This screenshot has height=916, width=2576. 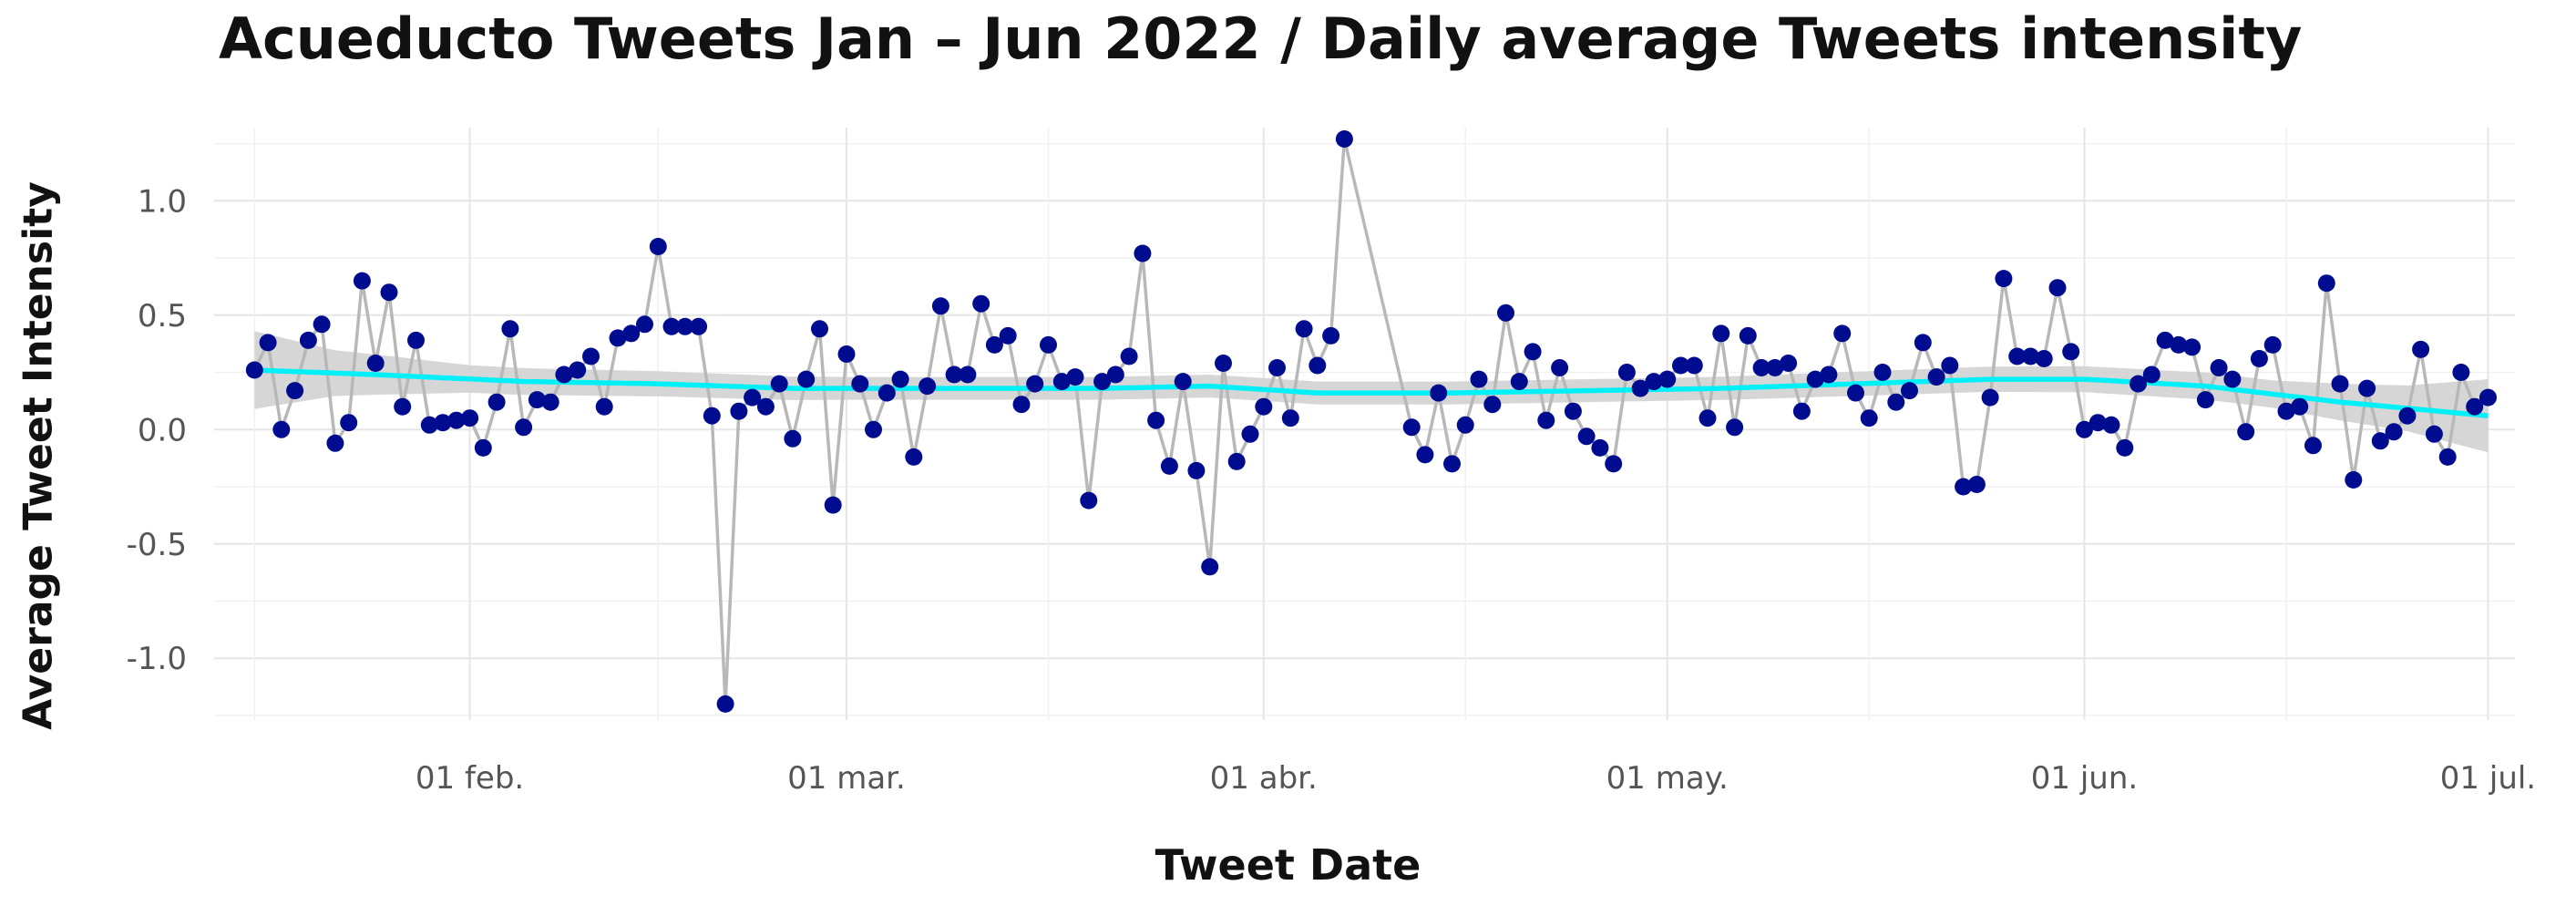 I want to click on smooth-line, so click(x=1371, y=392).